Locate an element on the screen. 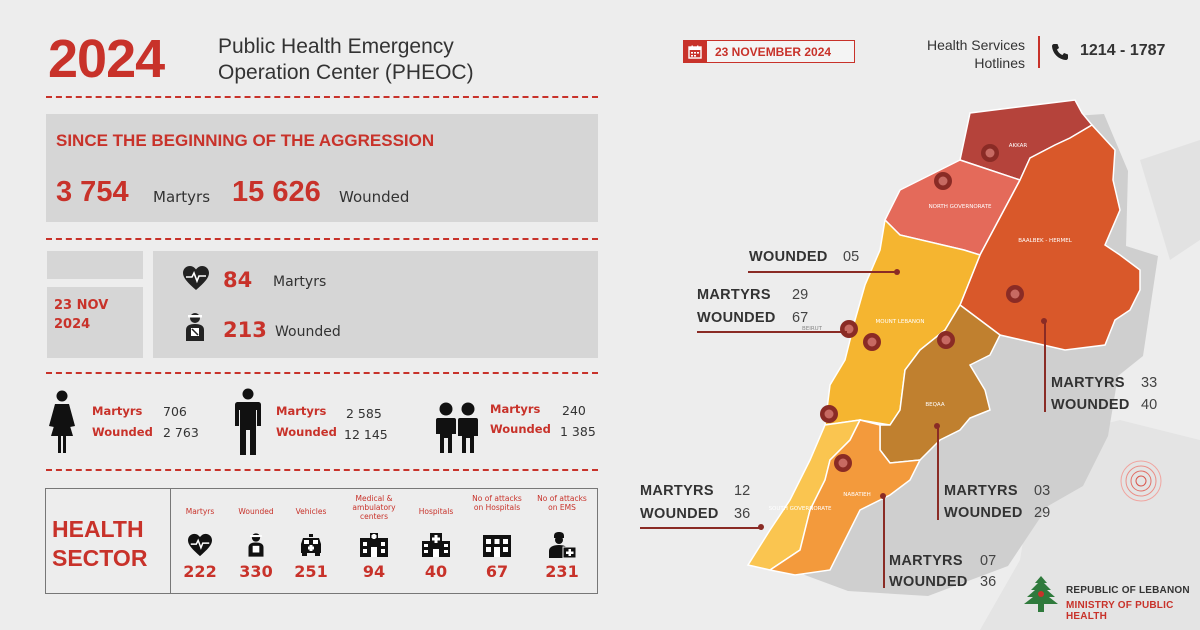  hs-wounded: Wounded 330 is located at coordinates (256, 537).